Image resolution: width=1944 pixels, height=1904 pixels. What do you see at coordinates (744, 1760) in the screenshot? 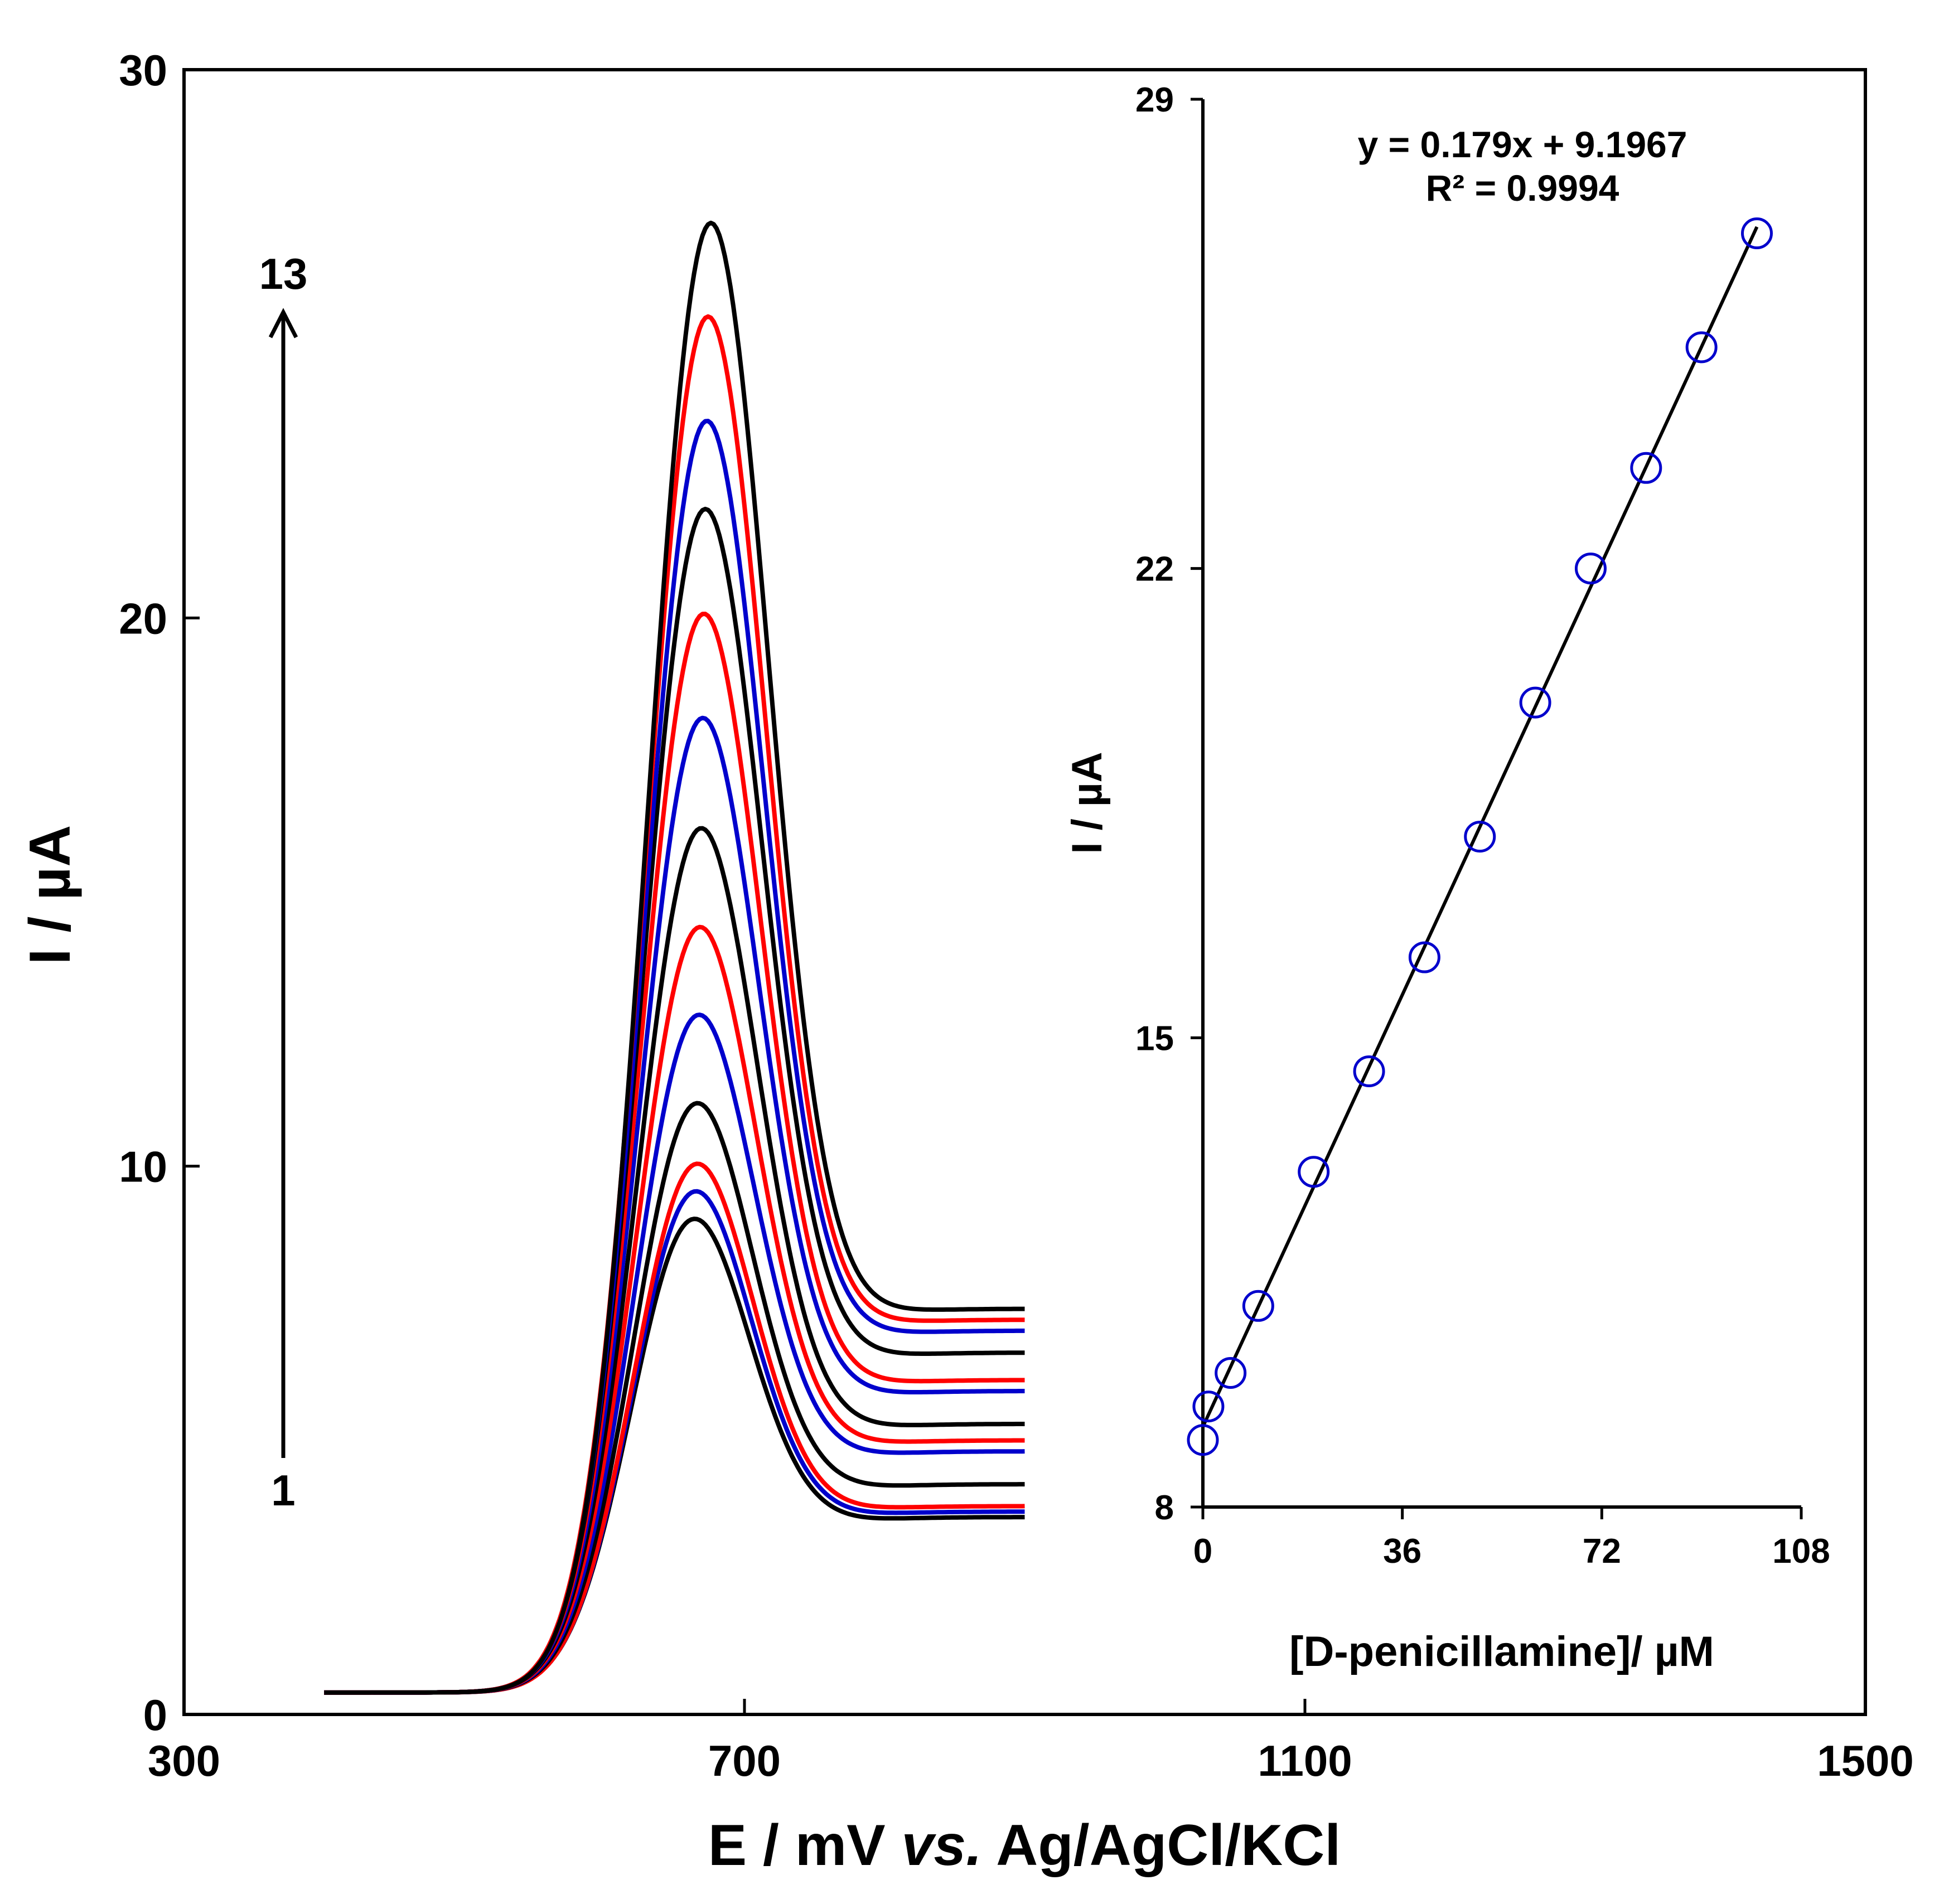
I see `main-x-tick-label: 700` at bounding box center [744, 1760].